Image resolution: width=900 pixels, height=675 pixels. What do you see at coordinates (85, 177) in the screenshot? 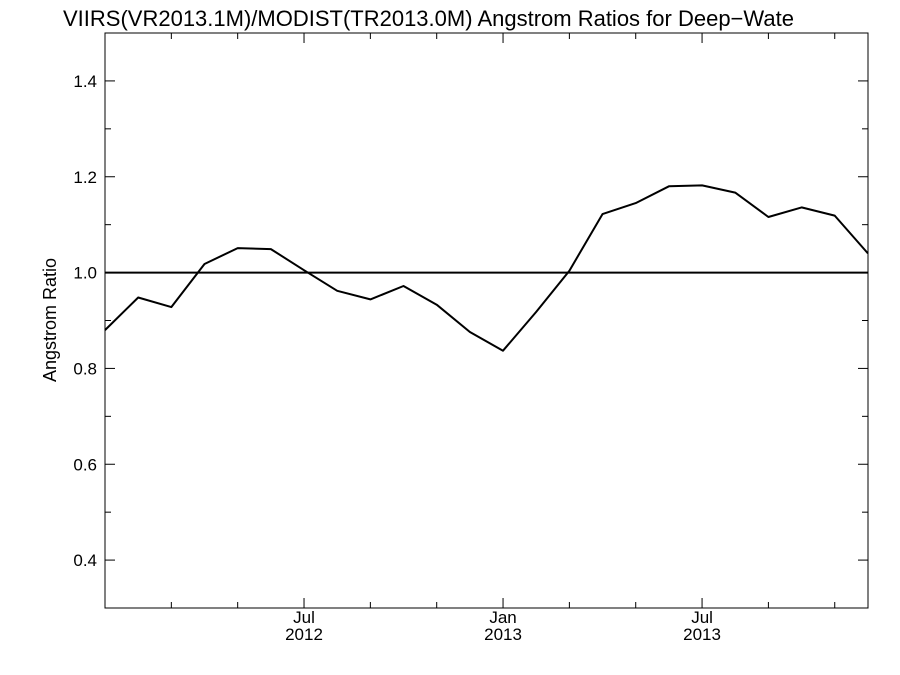
I see `y-tick-label: 1.2` at bounding box center [85, 177].